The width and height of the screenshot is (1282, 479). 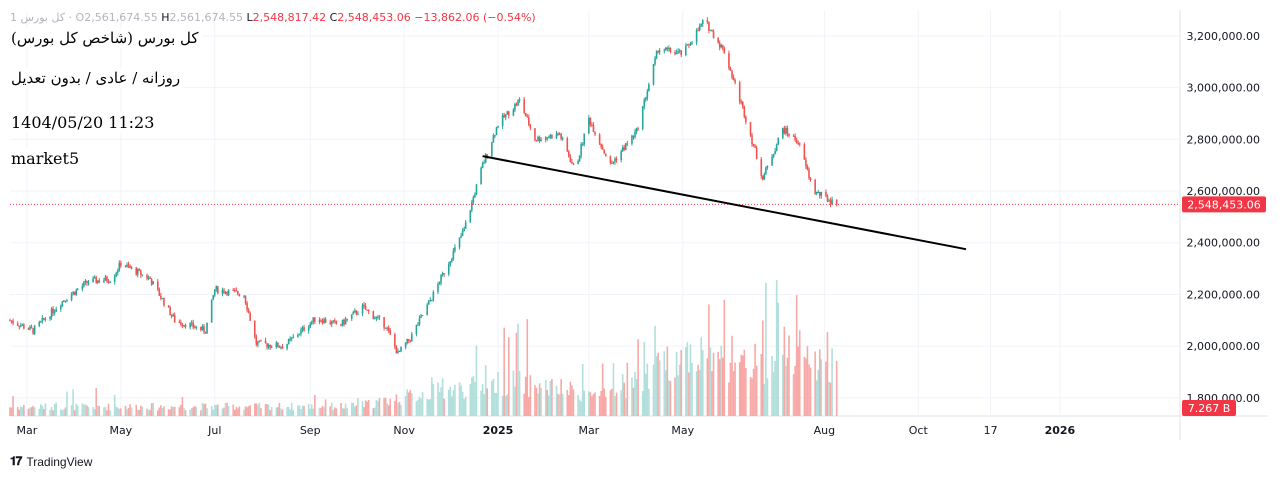 I want to click on open-value: 2,561,674.55, so click(x=121, y=17).